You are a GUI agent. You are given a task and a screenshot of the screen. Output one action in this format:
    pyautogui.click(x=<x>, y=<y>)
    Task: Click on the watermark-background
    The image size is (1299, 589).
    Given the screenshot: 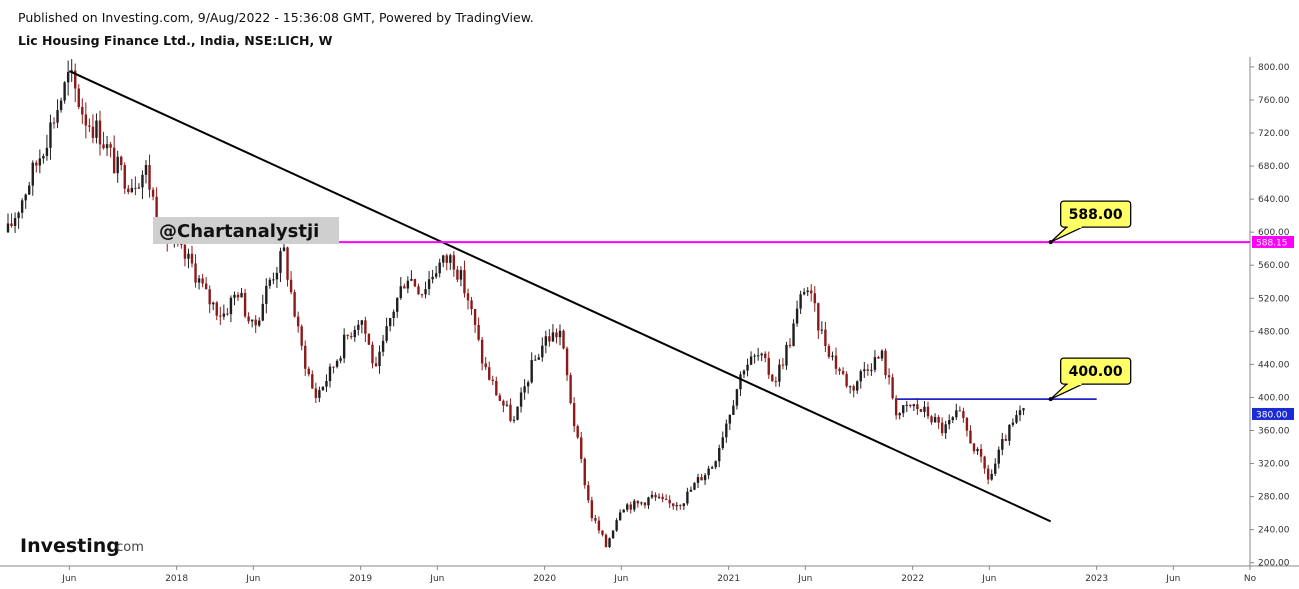 What is the action you would take?
    pyautogui.click(x=246, y=230)
    